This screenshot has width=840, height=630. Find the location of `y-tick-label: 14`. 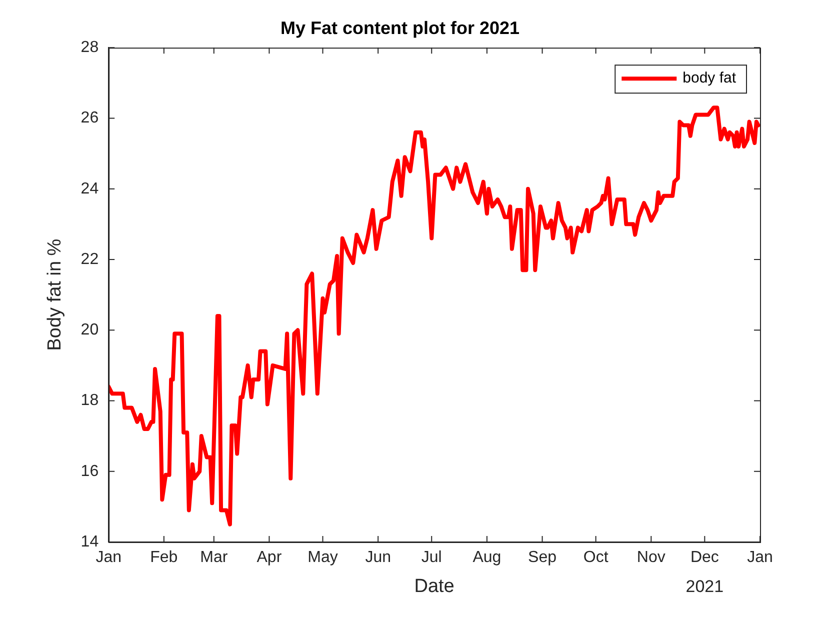

y-tick-label: 14 is located at coordinates (89, 541).